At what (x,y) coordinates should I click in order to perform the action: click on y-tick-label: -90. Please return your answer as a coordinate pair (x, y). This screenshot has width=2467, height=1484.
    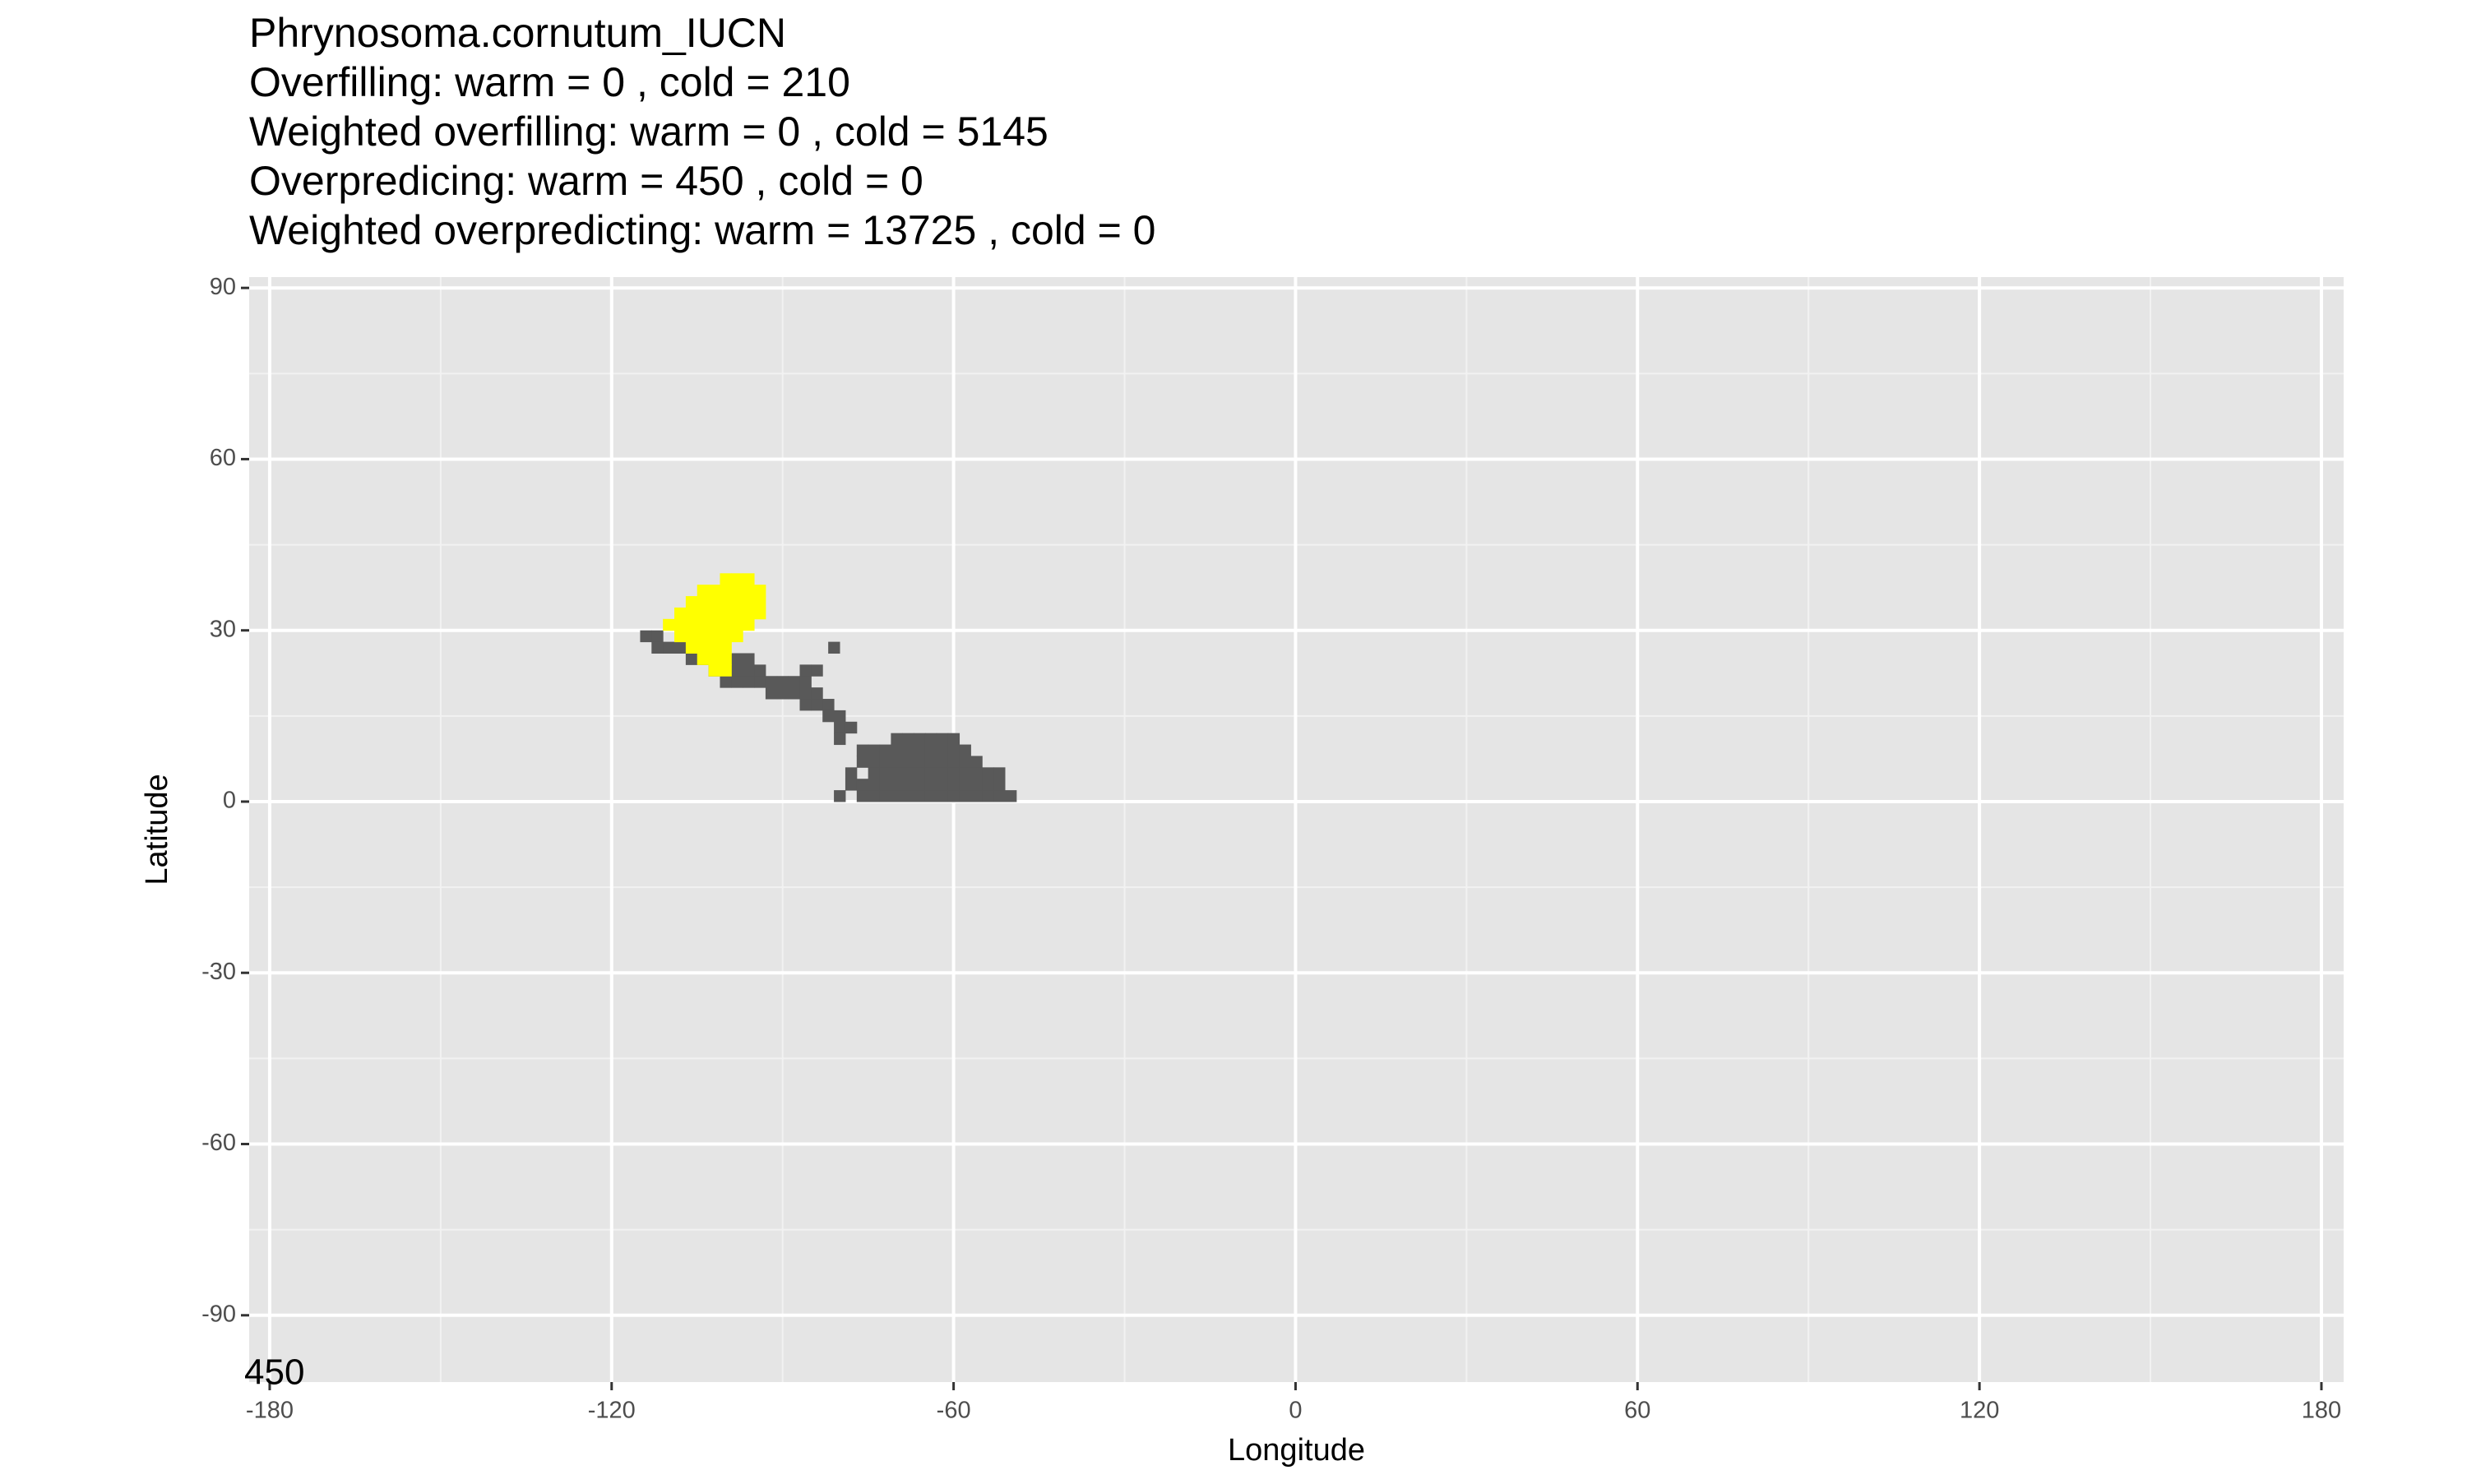
    Looking at the image, I should click on (219, 1314).